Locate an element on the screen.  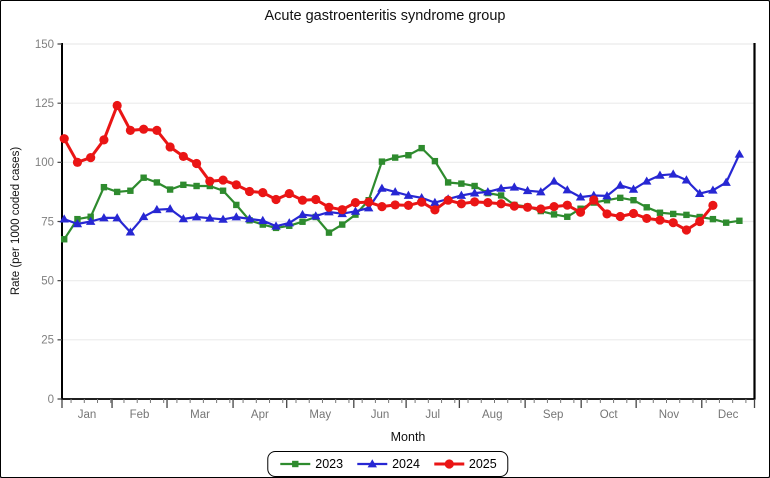
y-axis-label: Rate (per 1000 coded cases) is located at coordinates (16, 221).